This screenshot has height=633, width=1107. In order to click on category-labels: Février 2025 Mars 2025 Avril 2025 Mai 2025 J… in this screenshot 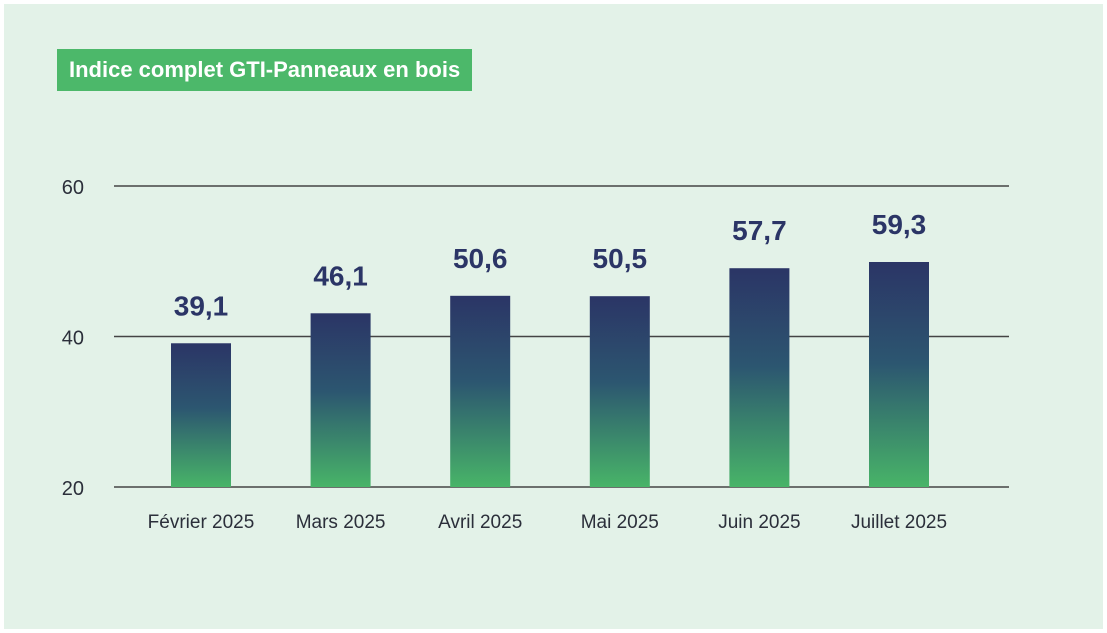, I will do `click(547, 522)`.